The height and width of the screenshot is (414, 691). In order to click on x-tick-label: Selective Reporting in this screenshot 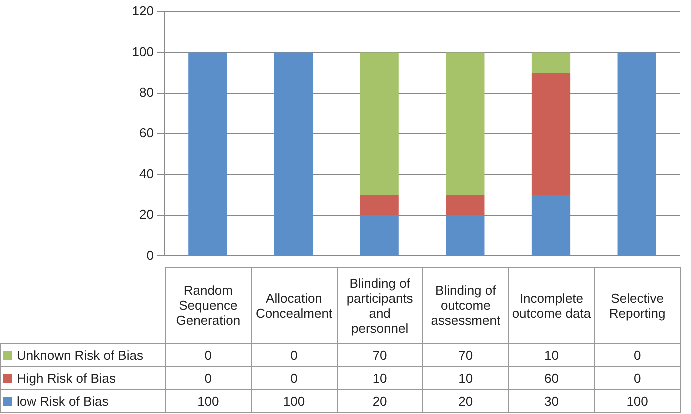, I will do `click(637, 306)`.